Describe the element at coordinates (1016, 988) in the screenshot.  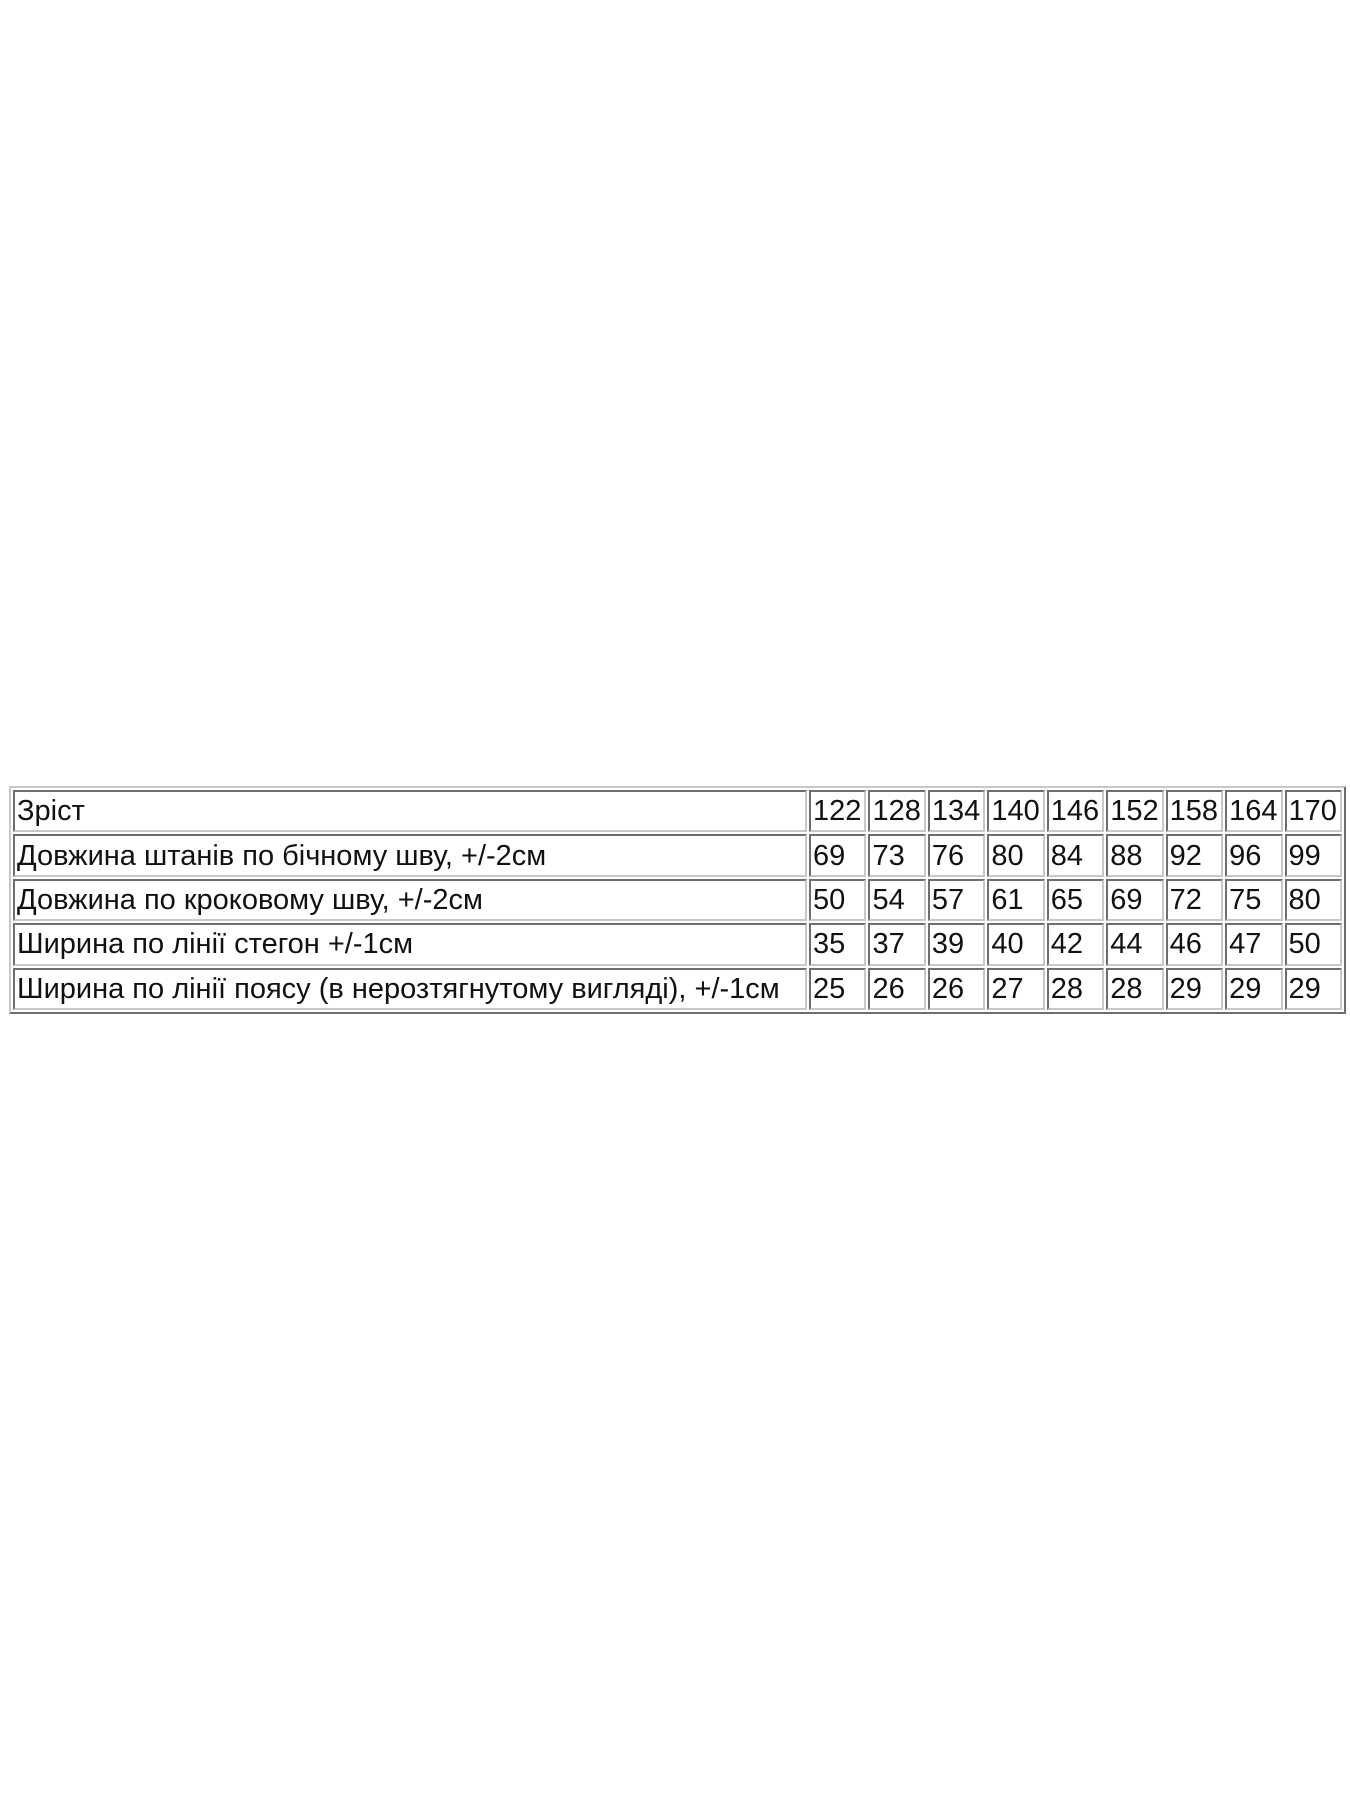
I see `value-cell: 27` at that location.